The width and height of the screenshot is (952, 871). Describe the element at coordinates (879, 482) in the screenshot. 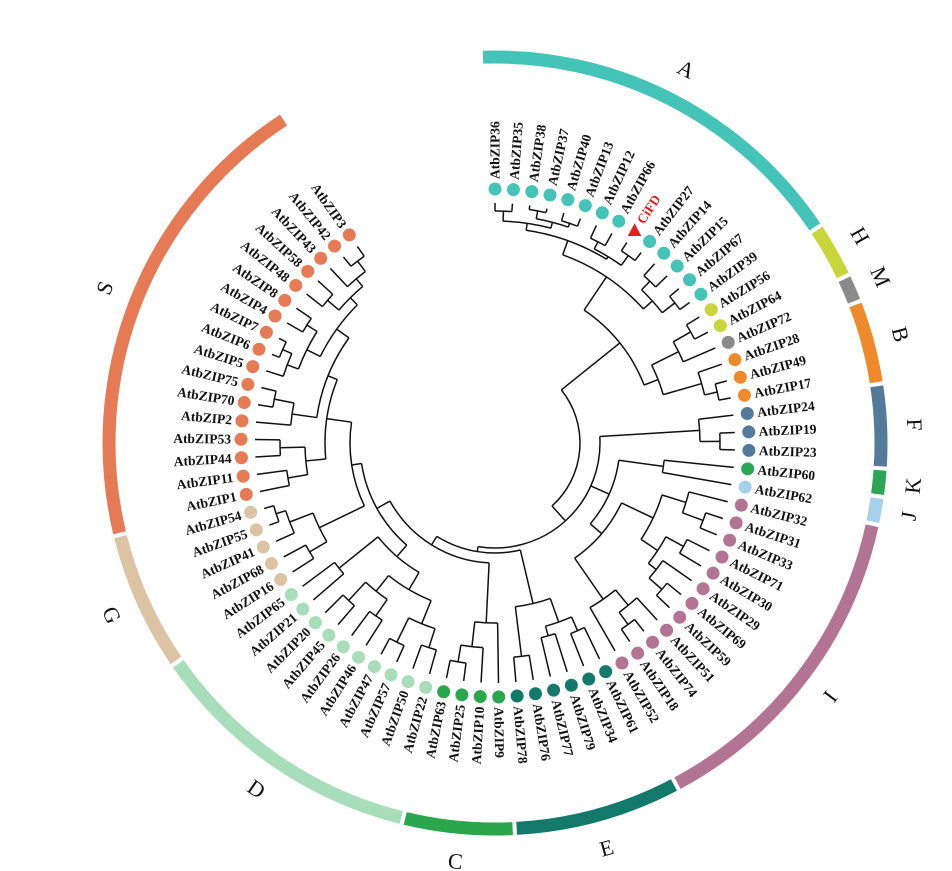

I see `group-arc-K` at that location.